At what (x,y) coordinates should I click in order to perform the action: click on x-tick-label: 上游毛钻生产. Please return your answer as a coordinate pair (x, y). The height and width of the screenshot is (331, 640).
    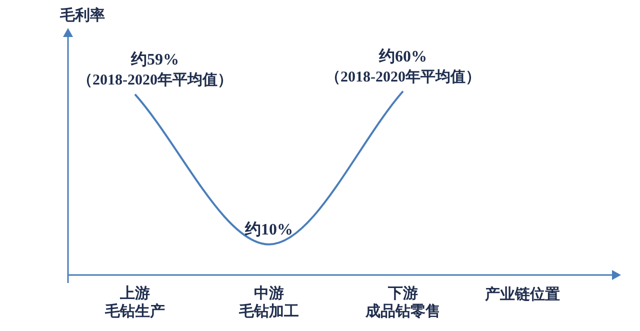
    Looking at the image, I should click on (134, 302).